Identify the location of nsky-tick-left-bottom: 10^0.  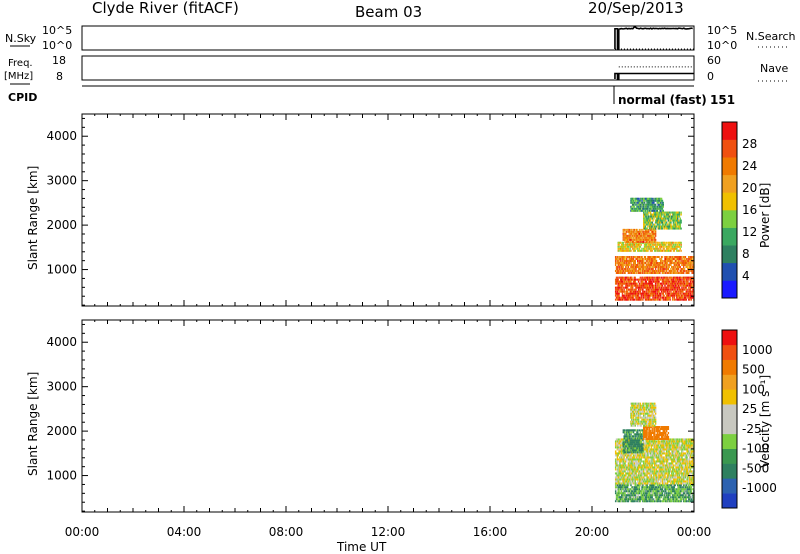
(57, 45).